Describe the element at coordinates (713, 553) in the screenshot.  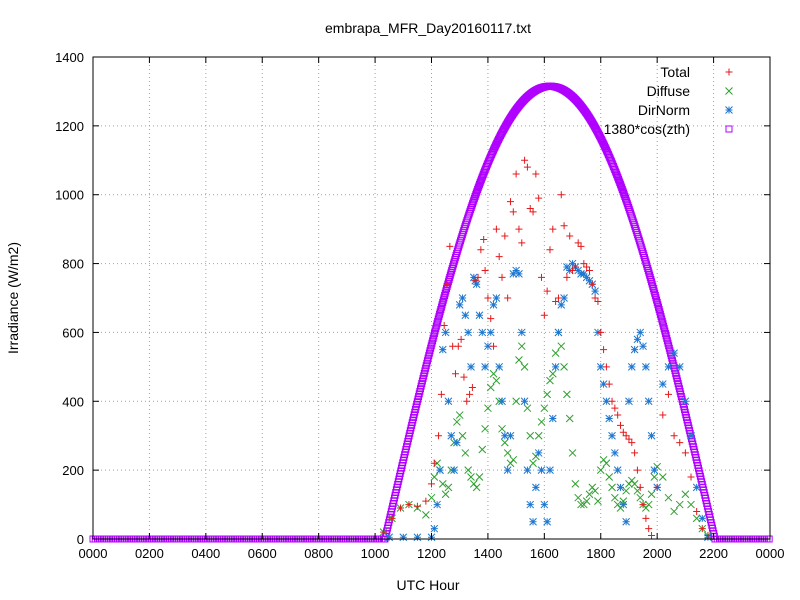
I see `x-tick-label: 2200` at that location.